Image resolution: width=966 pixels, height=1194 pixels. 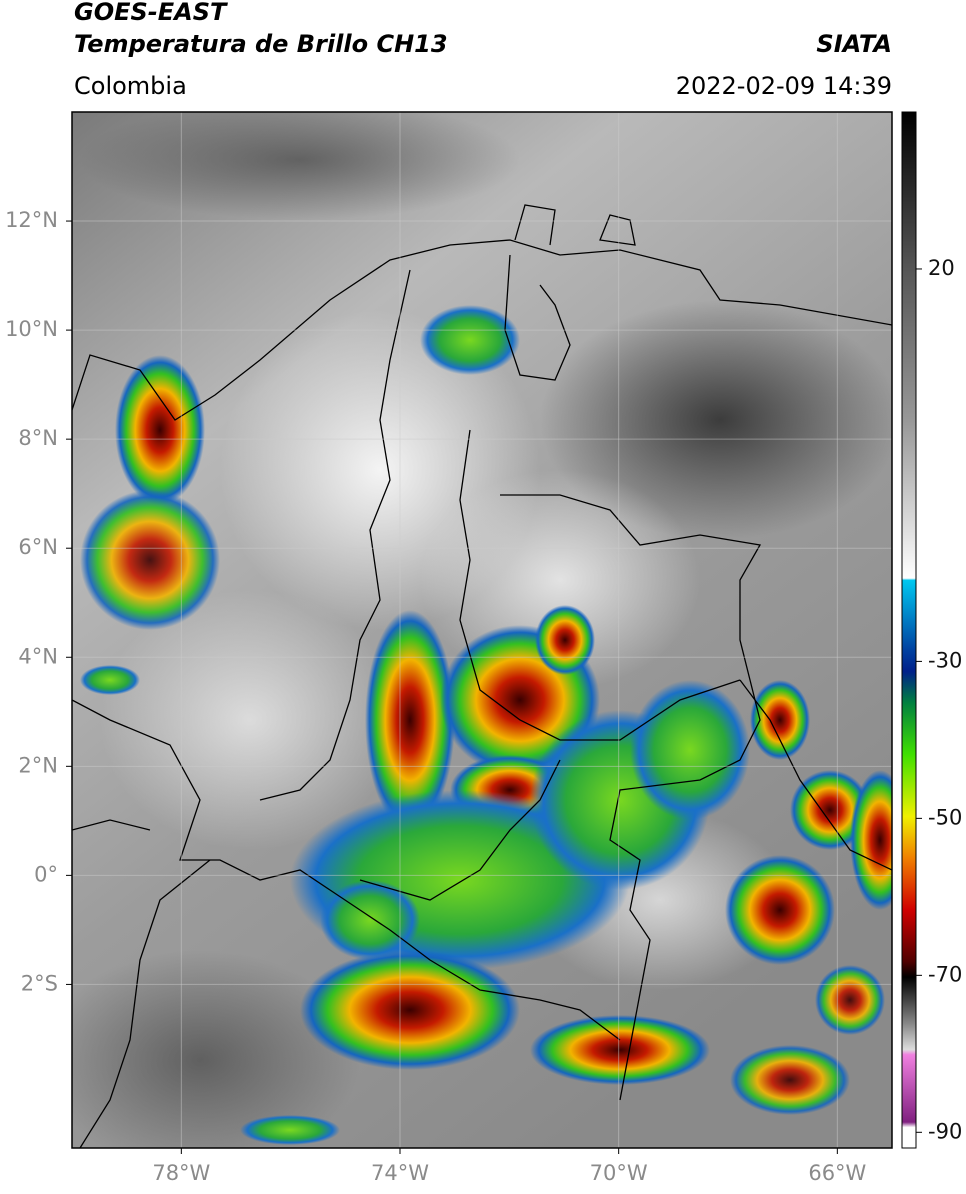 I want to click on x-tick-label: 66°W, so click(x=837, y=1173).